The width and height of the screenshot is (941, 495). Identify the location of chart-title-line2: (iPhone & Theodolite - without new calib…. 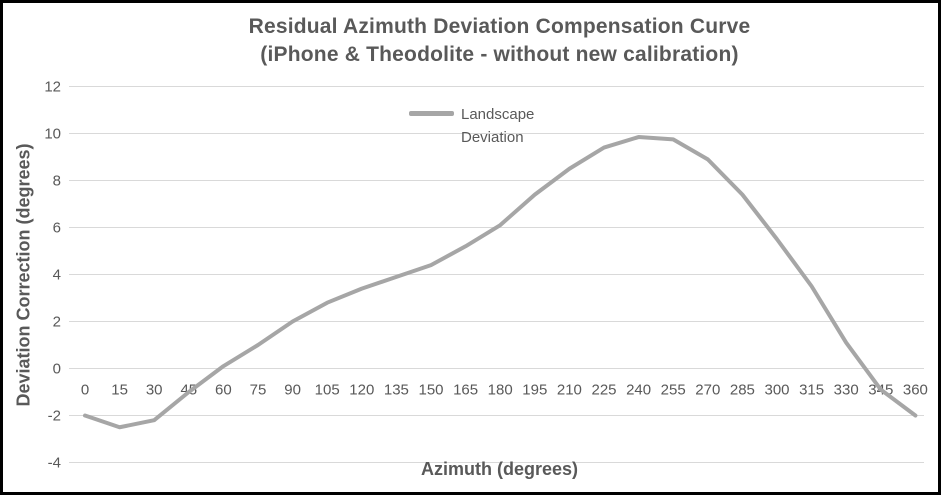
(499, 54).